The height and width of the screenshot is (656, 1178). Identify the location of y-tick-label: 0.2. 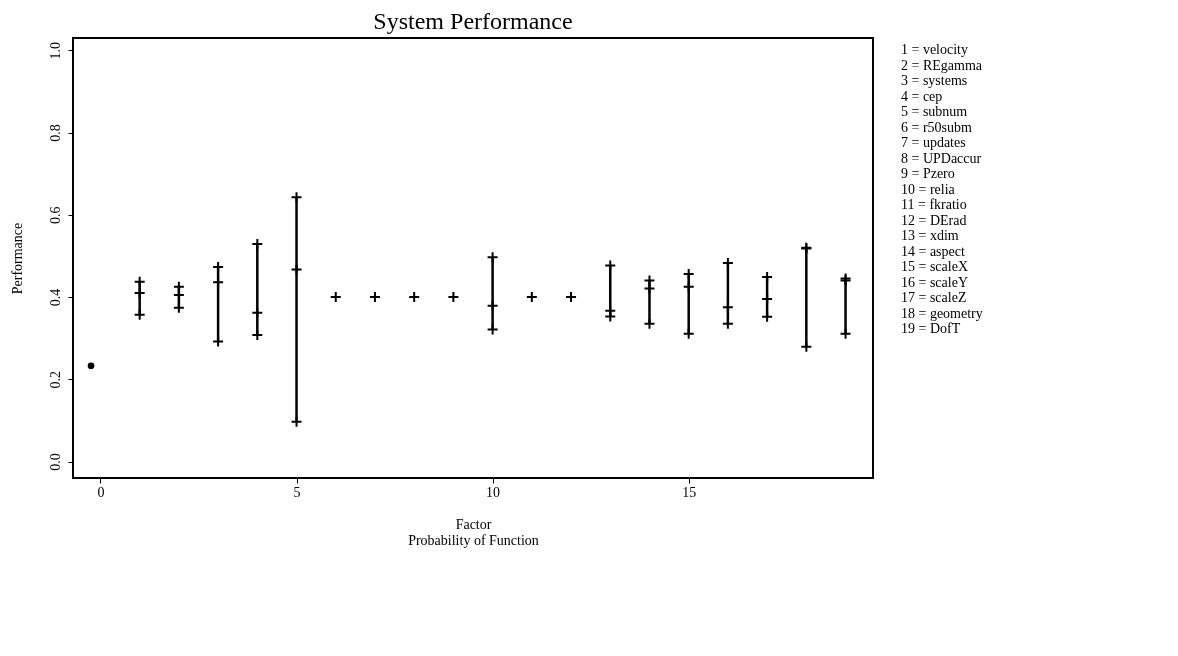
(55, 380).